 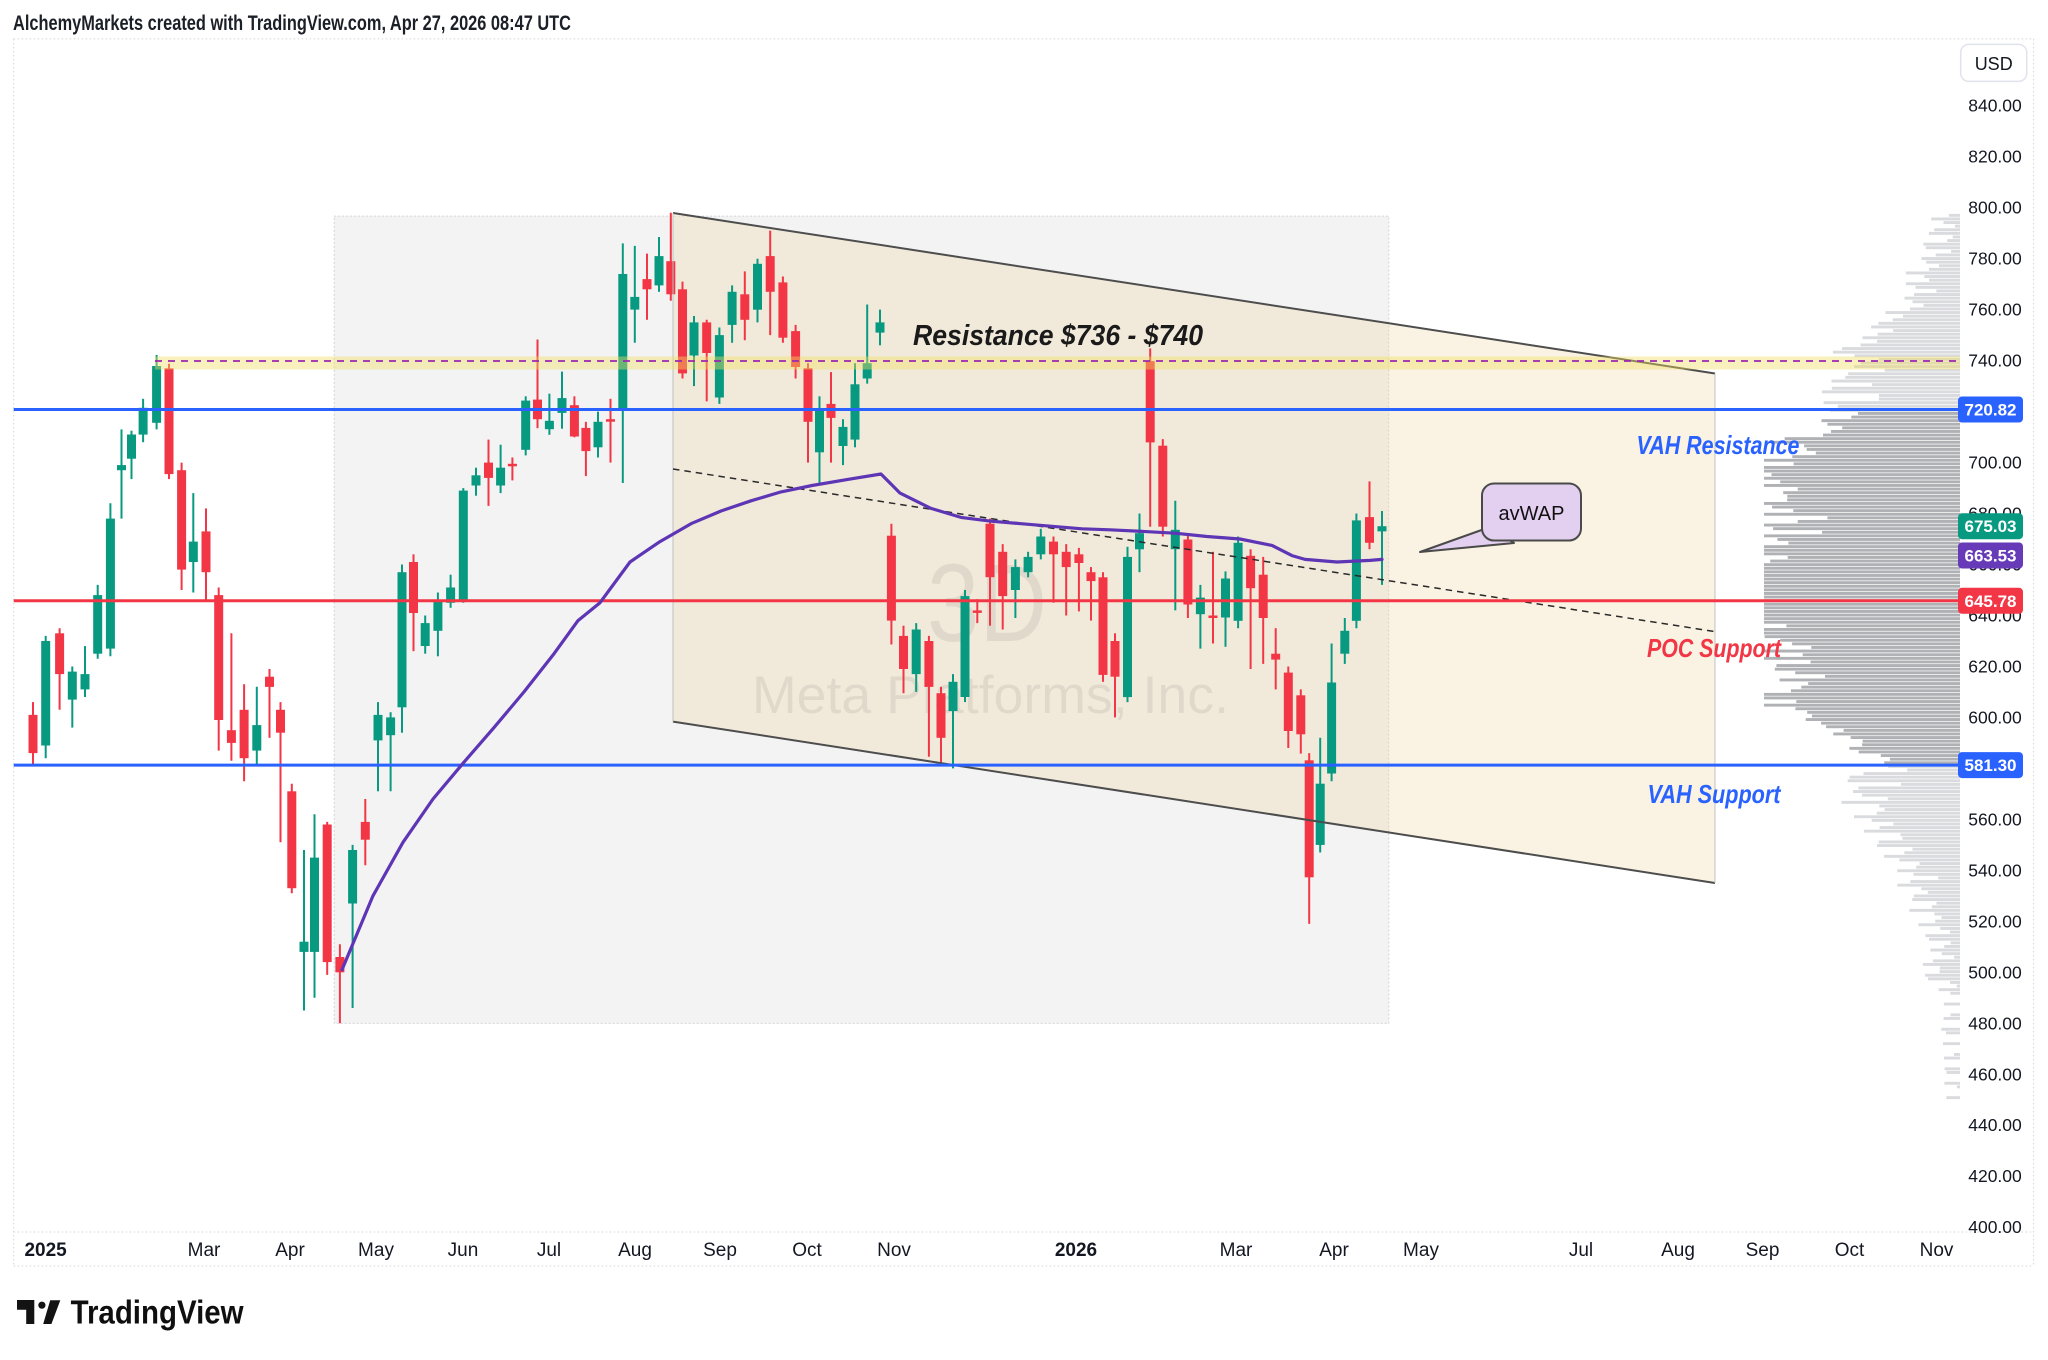 What do you see at coordinates (1714, 648) in the screenshot?
I see `svg-text: POC Support` at bounding box center [1714, 648].